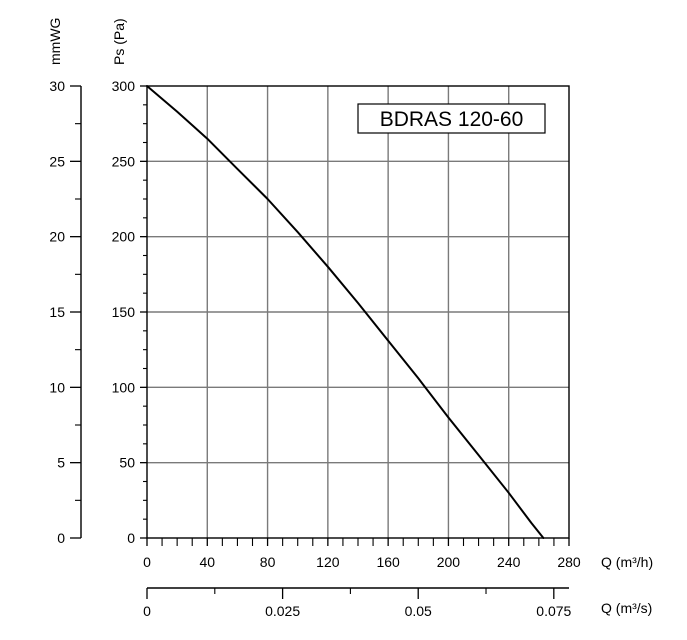  Describe the element at coordinates (57, 161) in the screenshot. I see `y-secondary-tick-label: 25` at that location.